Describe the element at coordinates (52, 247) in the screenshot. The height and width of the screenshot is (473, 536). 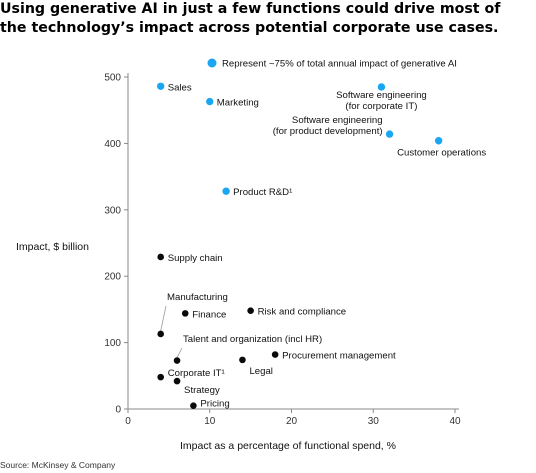
I see `y-axis-title: Impact, $ billion` at that location.